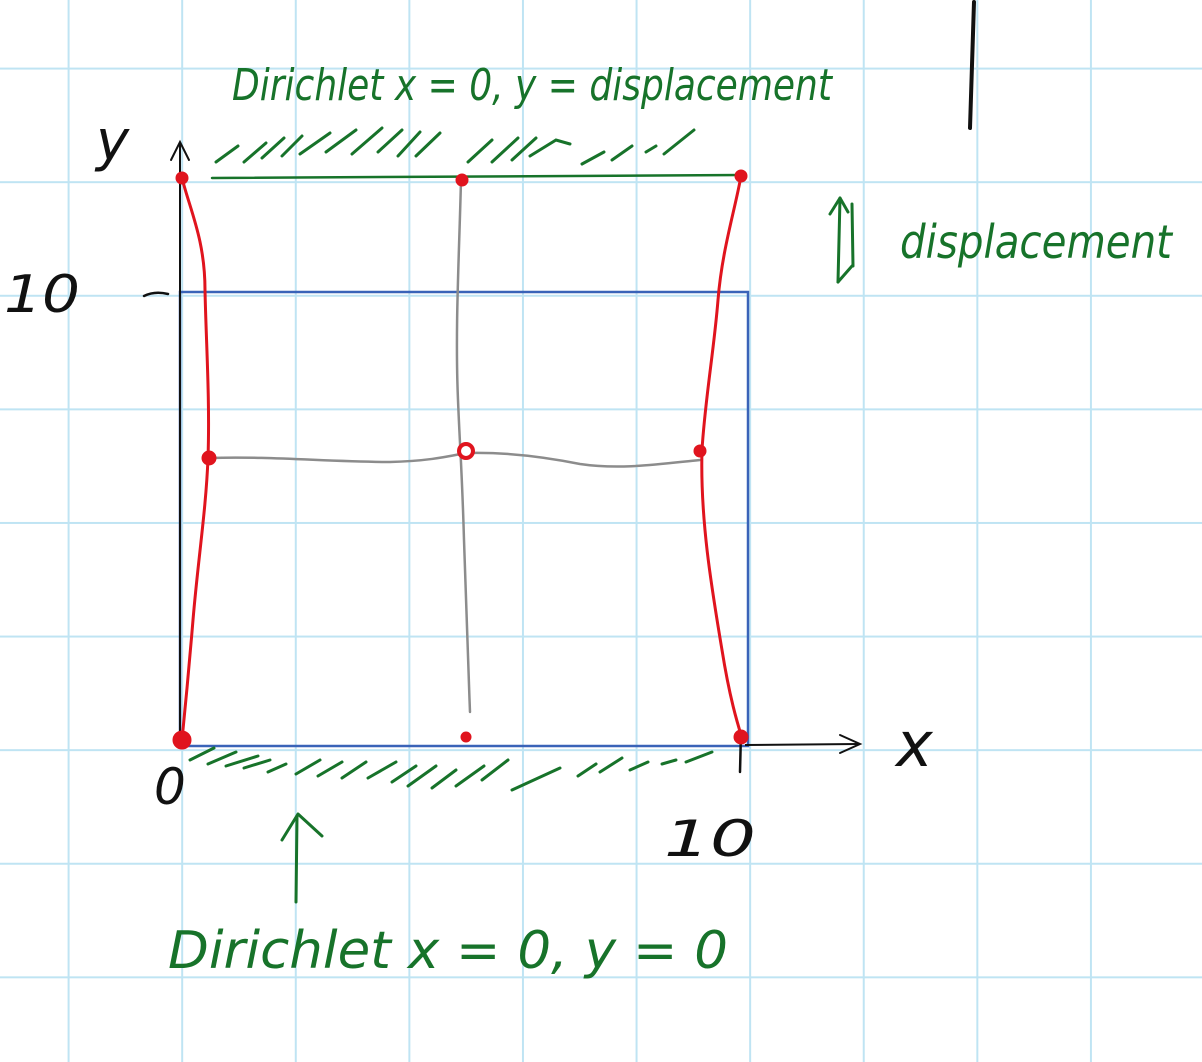  What do you see at coordinates (1037, 242) in the screenshot?
I see `displacement-label: displacement` at bounding box center [1037, 242].